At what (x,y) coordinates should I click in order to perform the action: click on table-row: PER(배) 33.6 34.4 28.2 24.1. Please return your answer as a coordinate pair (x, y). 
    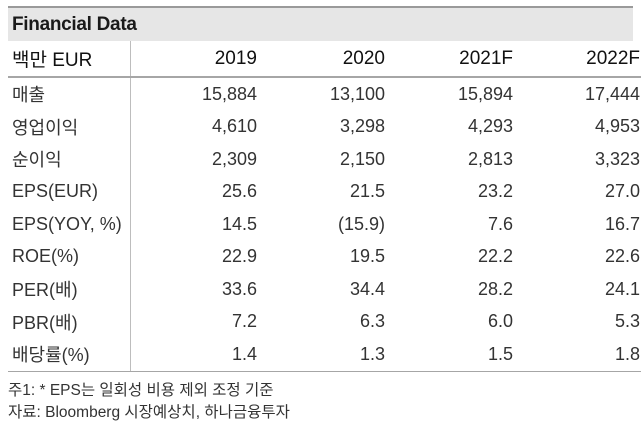
    Looking at the image, I should click on (324, 289).